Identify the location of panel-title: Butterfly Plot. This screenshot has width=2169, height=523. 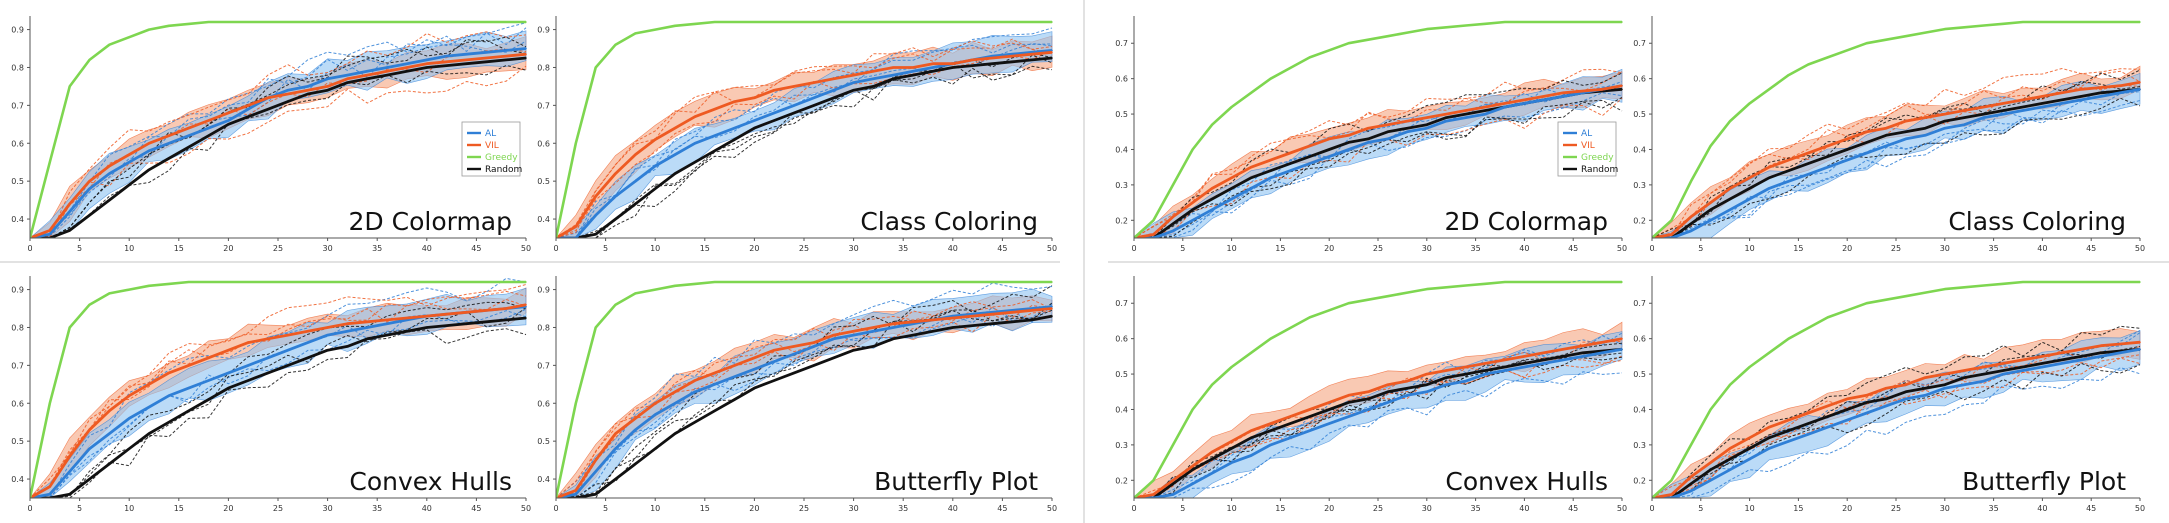
(2044, 481).